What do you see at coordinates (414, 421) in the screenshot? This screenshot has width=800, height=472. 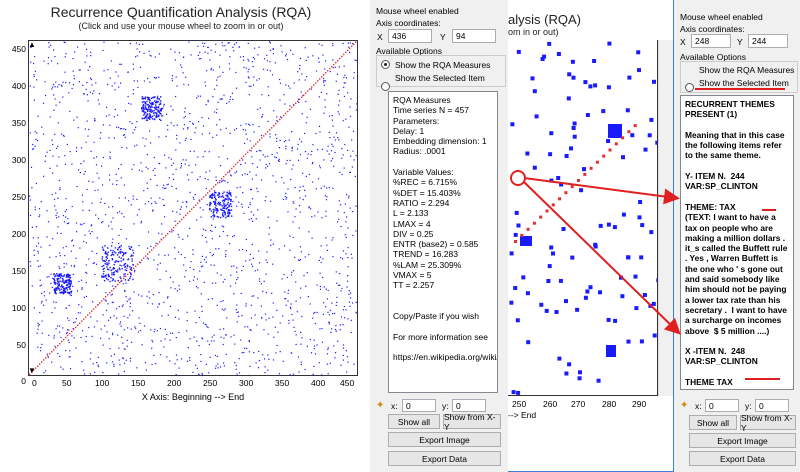 I see `middle-show-all-button: Show all` at bounding box center [414, 421].